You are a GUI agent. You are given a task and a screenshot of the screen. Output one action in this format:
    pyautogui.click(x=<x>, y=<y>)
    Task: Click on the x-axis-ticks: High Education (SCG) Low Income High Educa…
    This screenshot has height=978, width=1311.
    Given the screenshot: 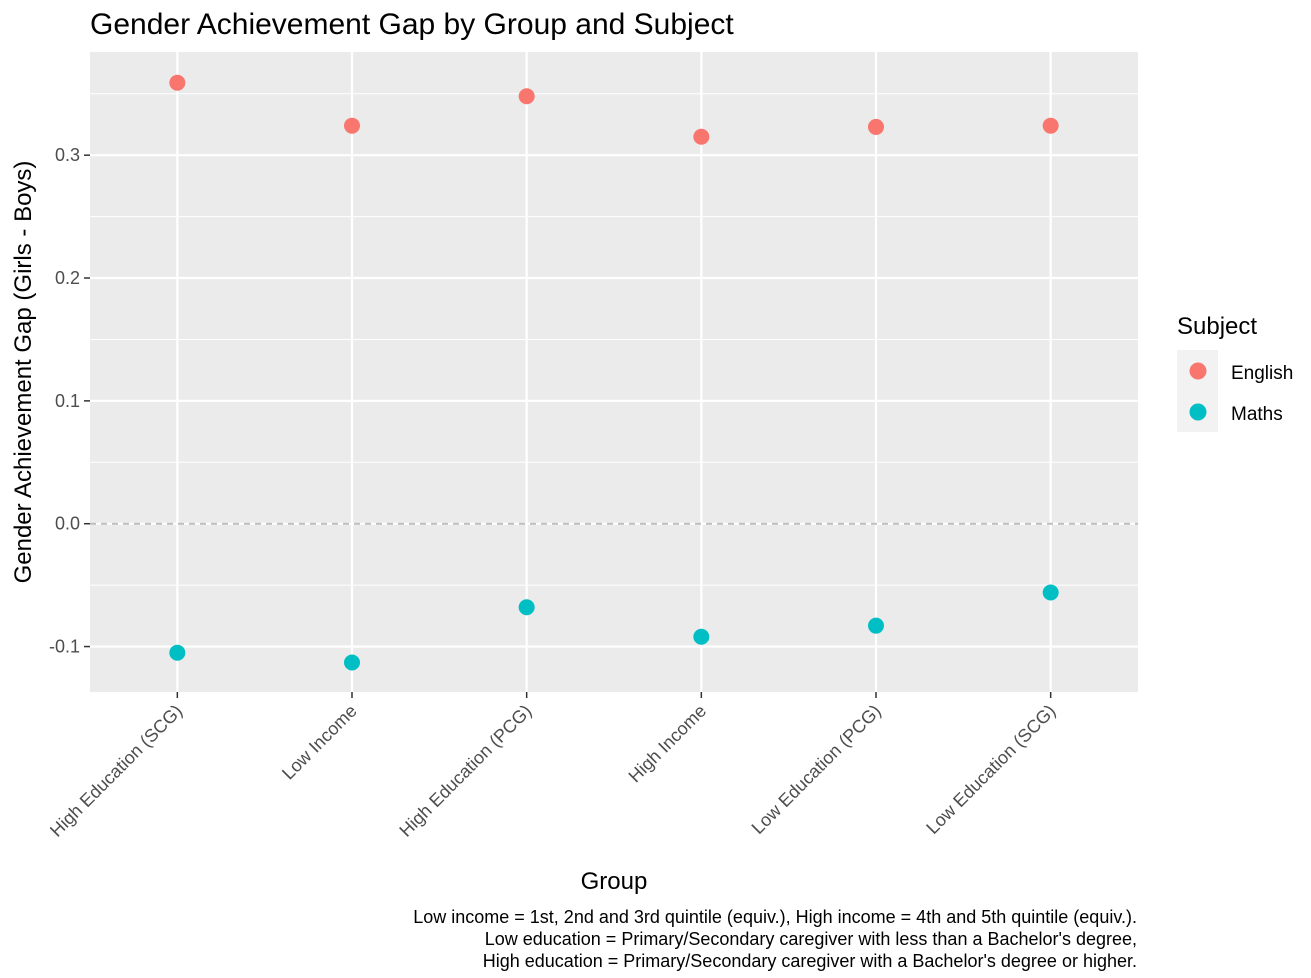 What is the action you would take?
    pyautogui.click(x=552, y=766)
    